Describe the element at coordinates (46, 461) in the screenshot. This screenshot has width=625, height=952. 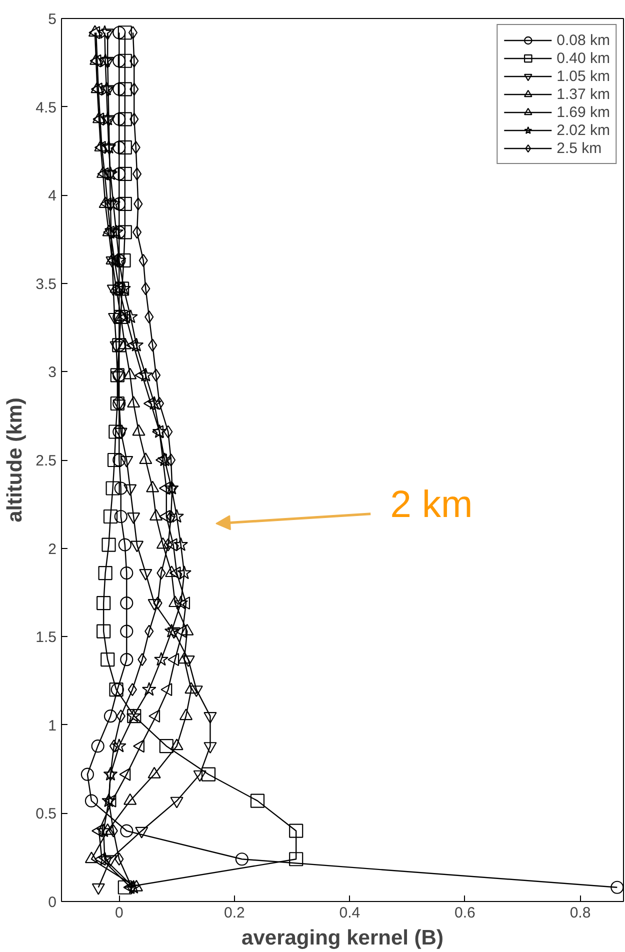
I see `y-tick-label: 2.5` at that location.